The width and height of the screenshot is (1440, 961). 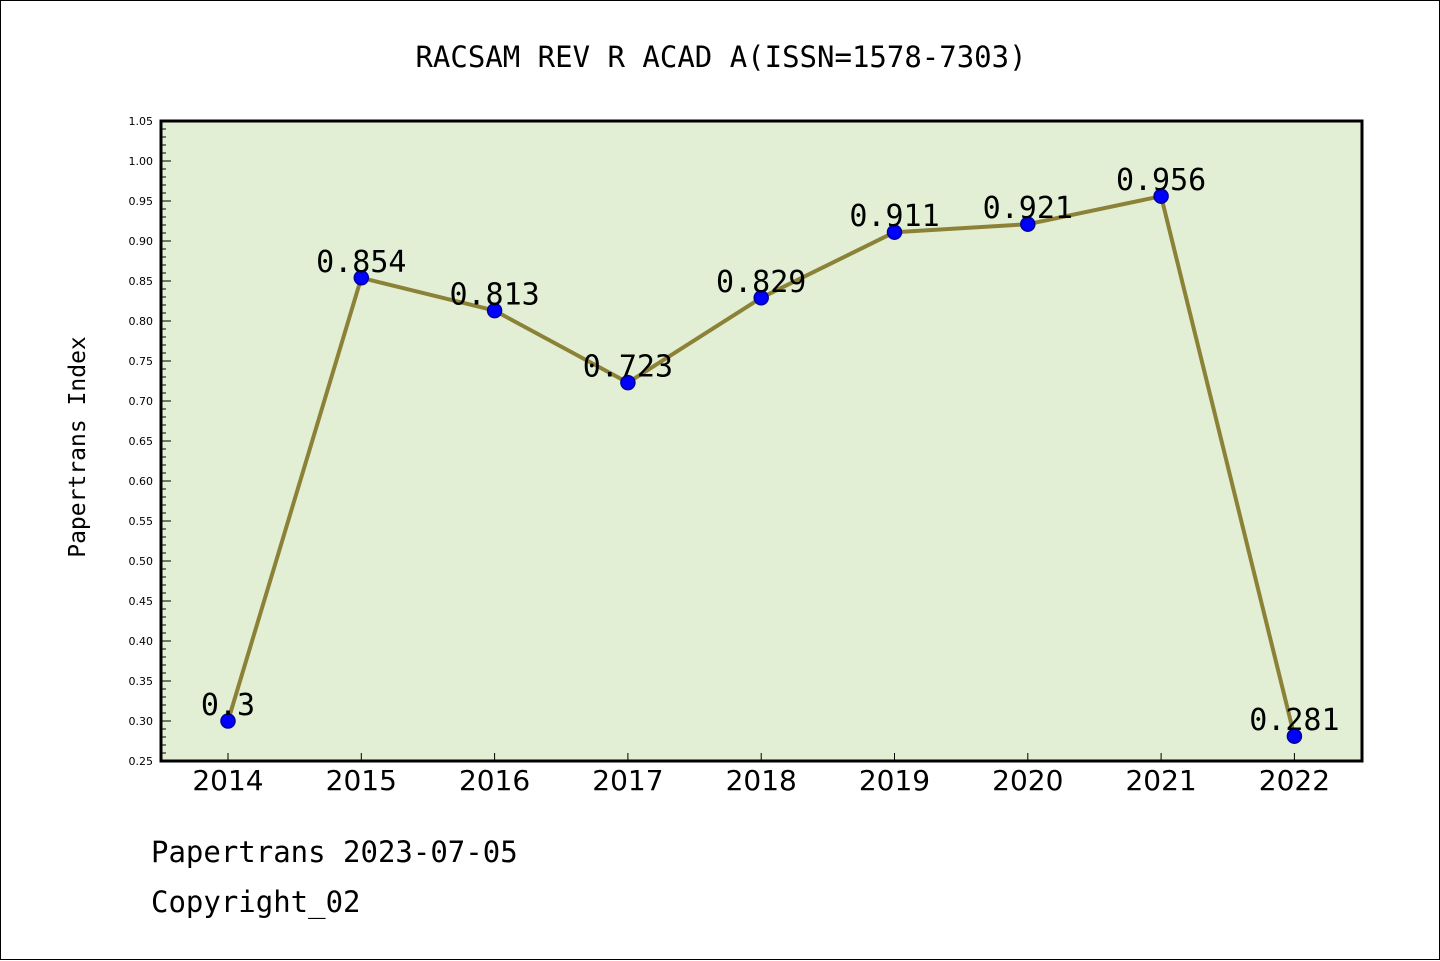 I want to click on x-tick-label: 2015, so click(x=361, y=780).